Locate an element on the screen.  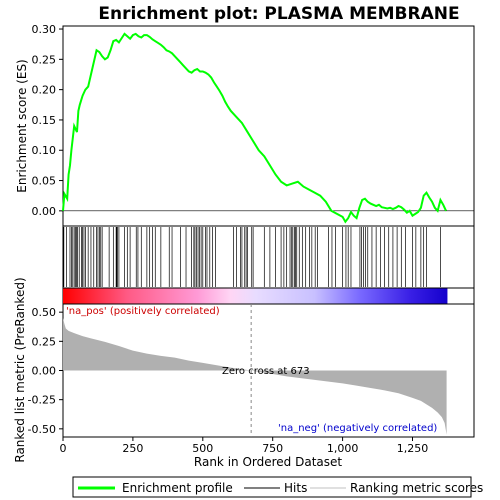
x-axis-label: Rank in Ordered Dataset is located at coordinates (268, 462).